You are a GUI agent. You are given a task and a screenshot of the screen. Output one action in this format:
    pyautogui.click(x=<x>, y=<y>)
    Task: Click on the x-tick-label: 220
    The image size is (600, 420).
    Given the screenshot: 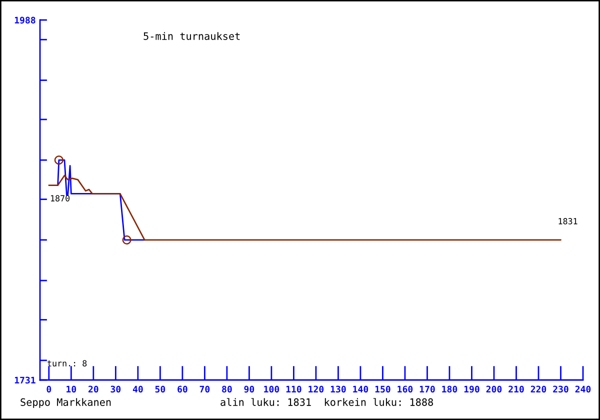 What is the action you would take?
    pyautogui.click(x=538, y=389)
    